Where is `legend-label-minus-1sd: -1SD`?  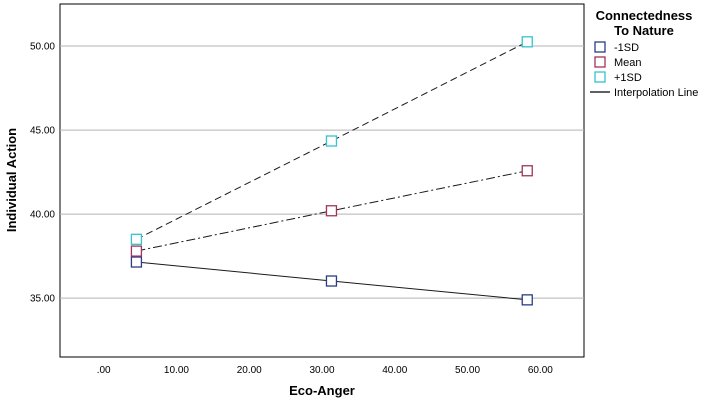
legend-label-minus-1sd: -1SD is located at coordinates (626, 48).